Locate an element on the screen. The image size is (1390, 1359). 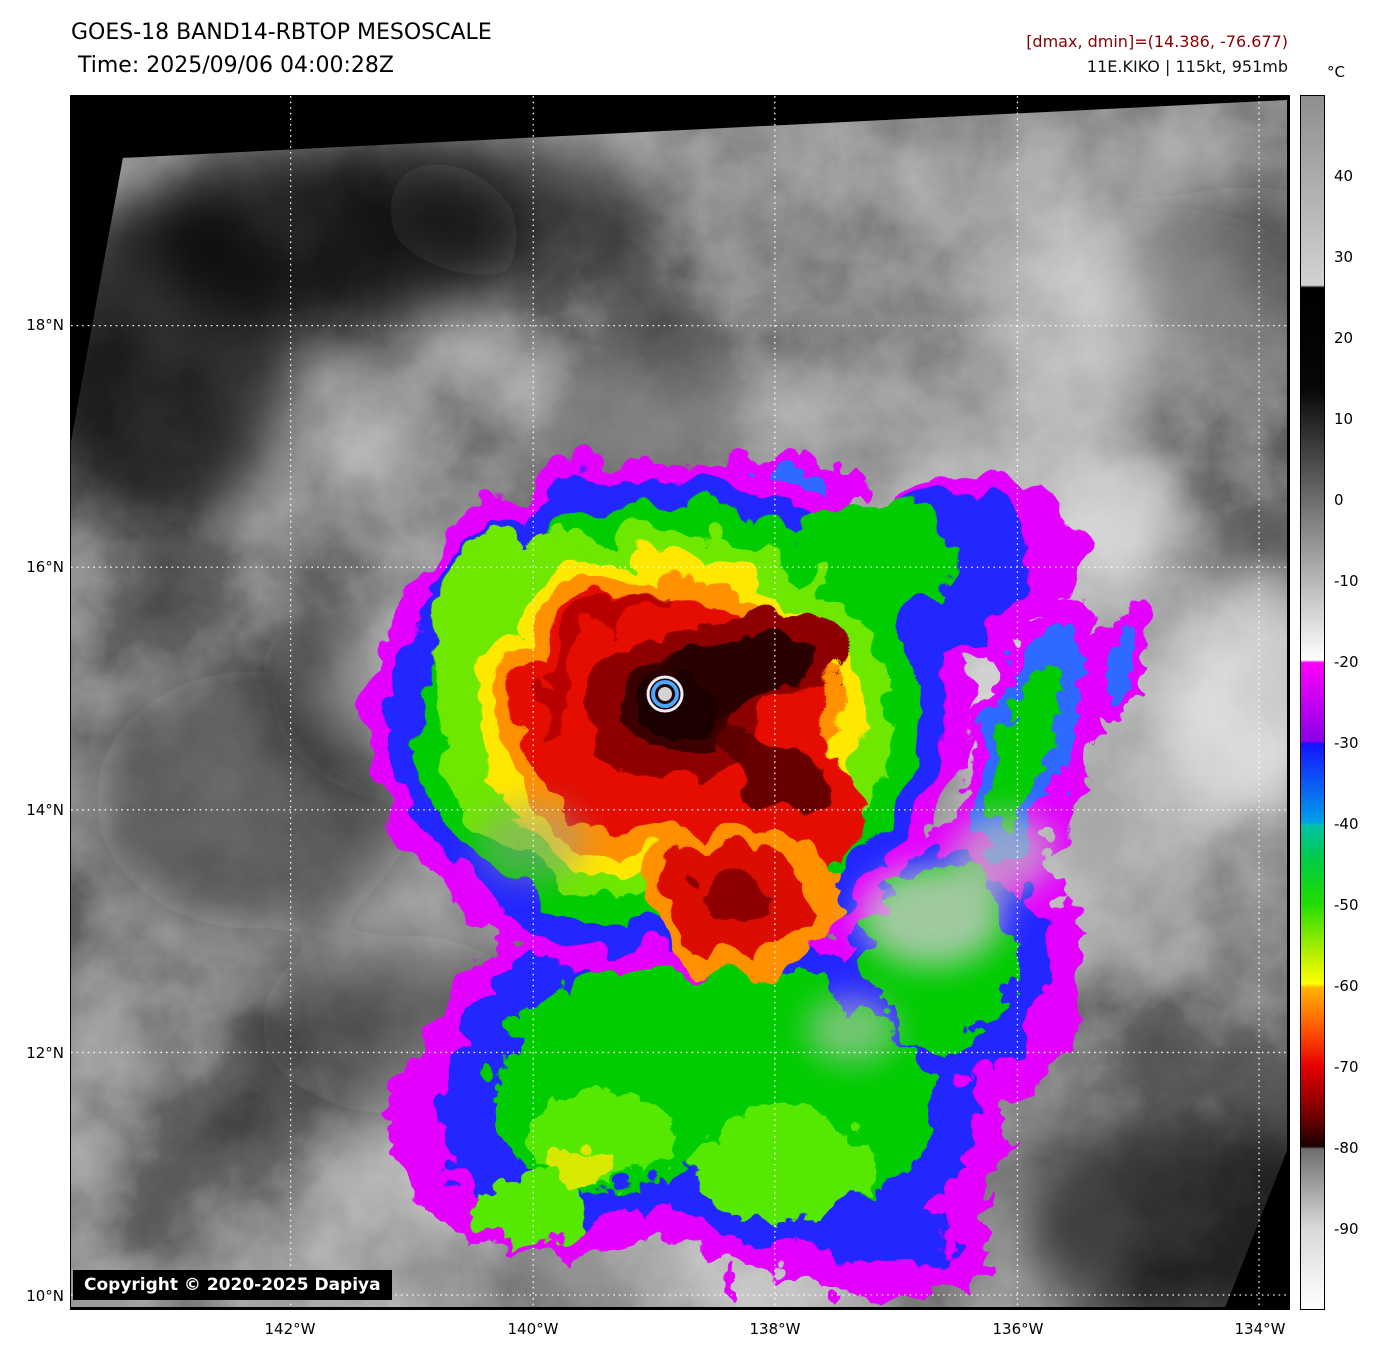
lon-tick-142w: 142°W is located at coordinates (290, 1329).